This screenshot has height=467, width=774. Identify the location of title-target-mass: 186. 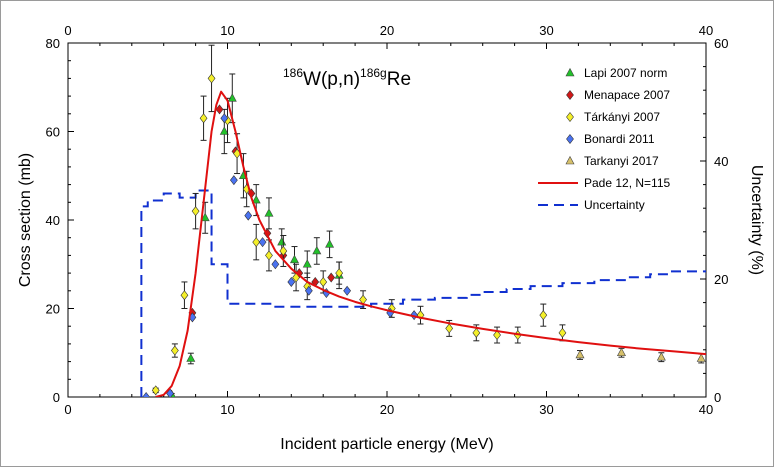
(293, 73).